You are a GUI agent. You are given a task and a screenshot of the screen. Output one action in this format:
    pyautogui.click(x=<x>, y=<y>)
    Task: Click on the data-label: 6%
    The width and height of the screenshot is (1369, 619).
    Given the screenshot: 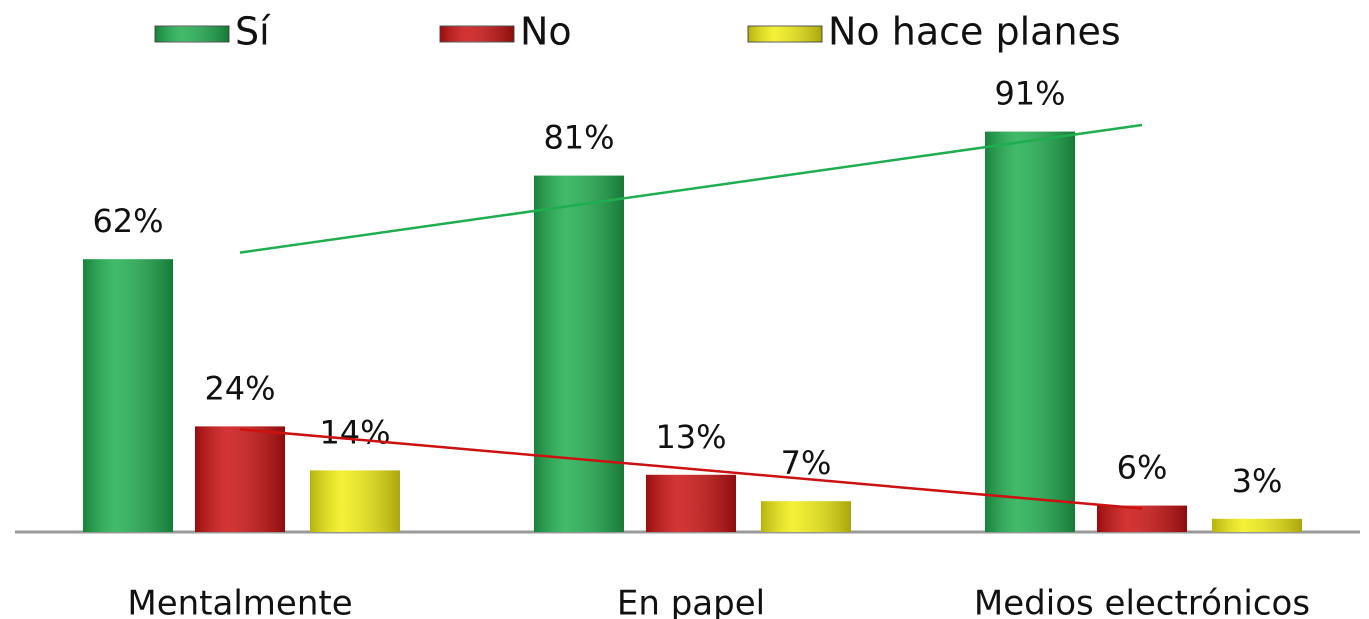 What is the action you would take?
    pyautogui.click(x=1142, y=468)
    